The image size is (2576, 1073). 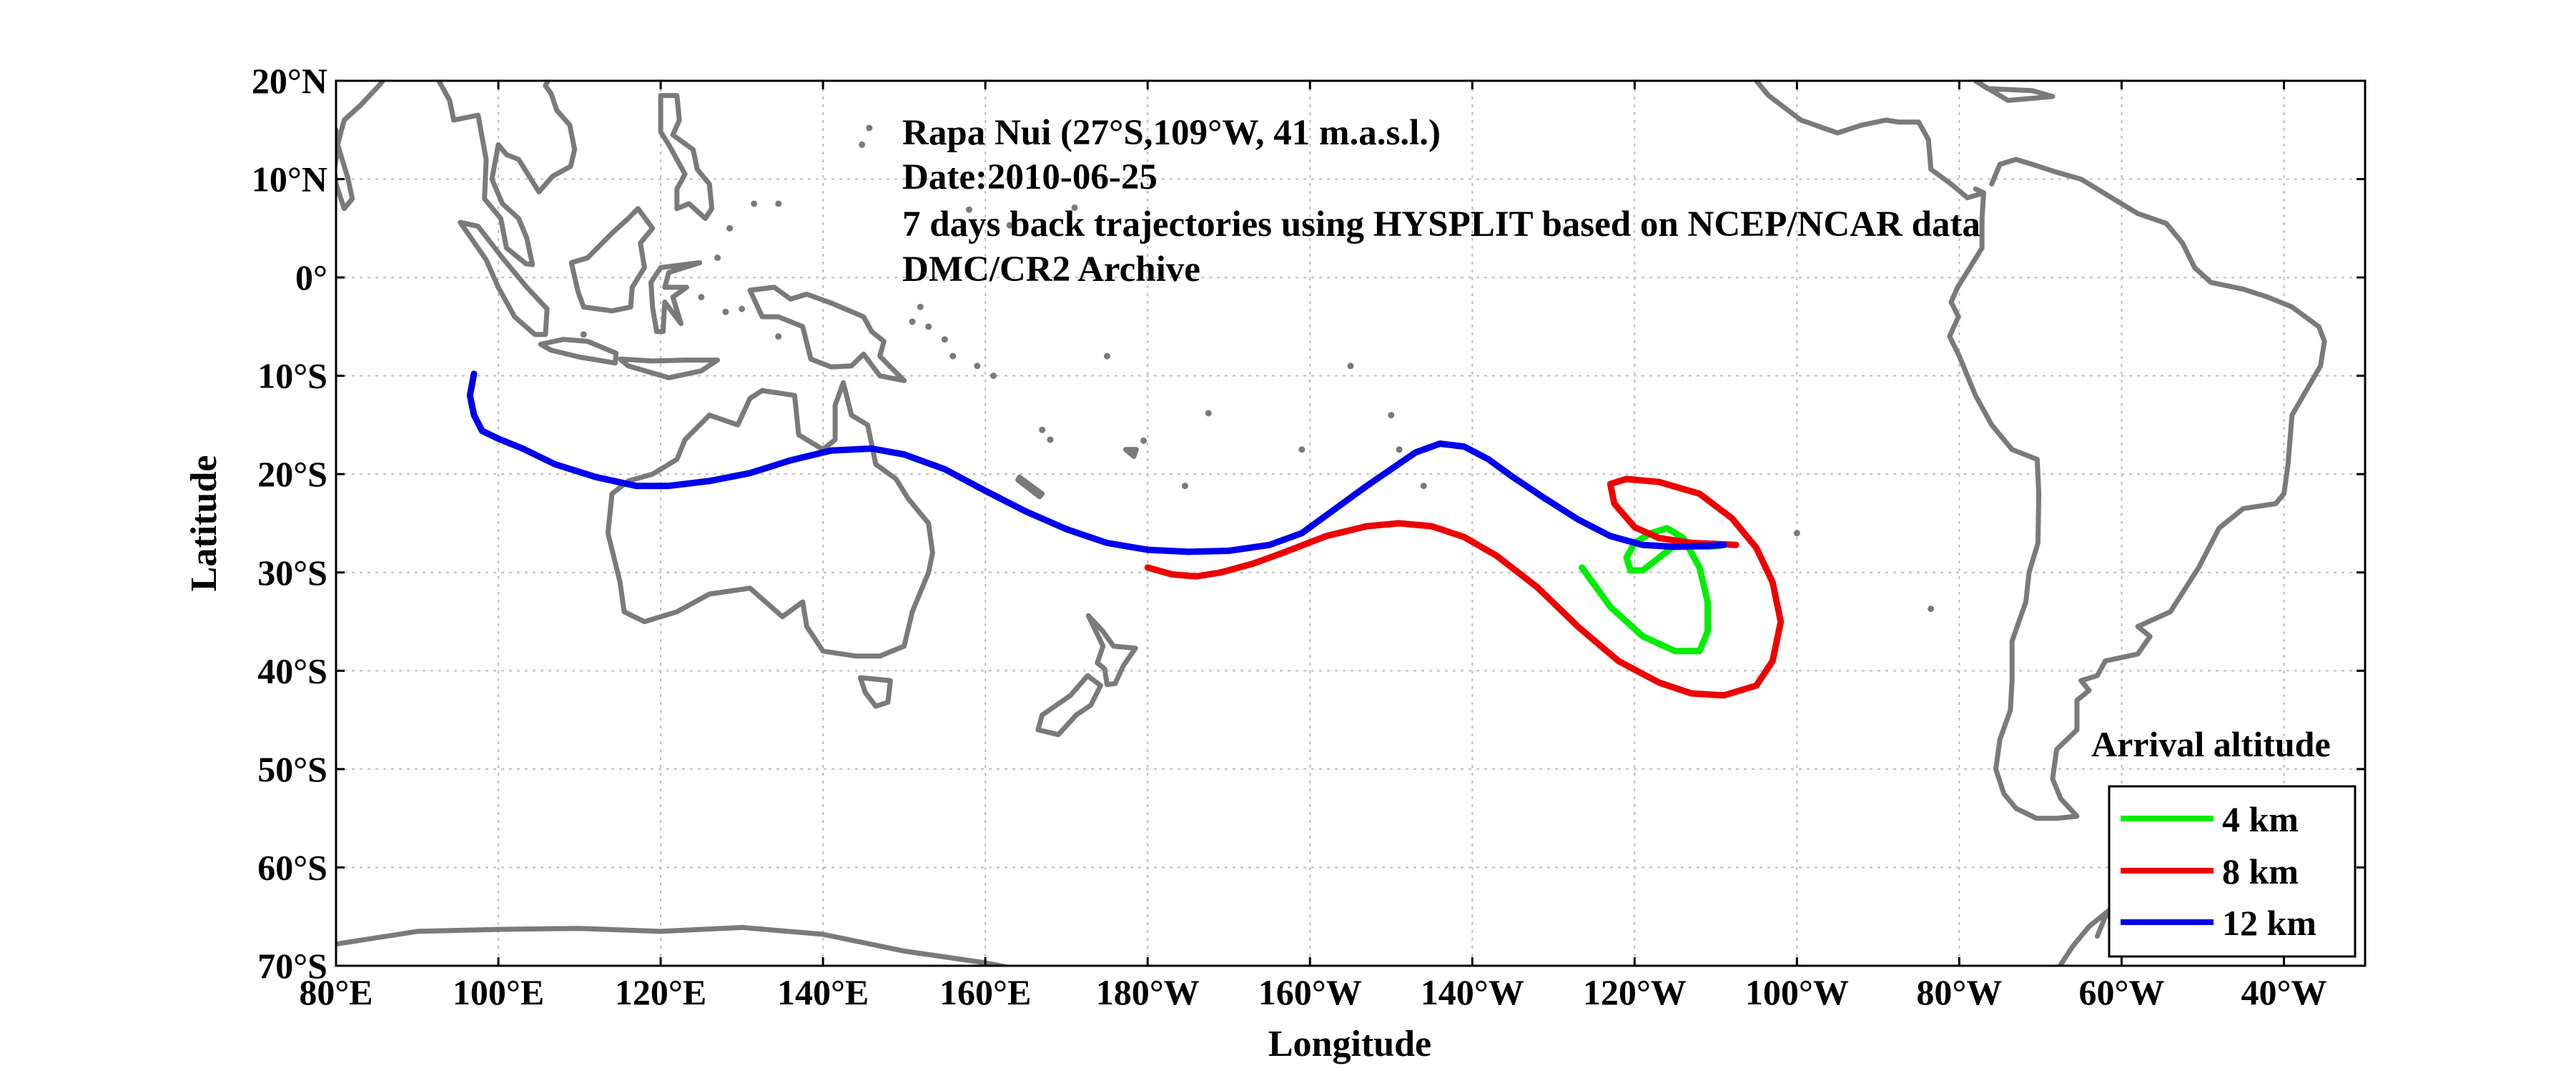 What do you see at coordinates (1030, 487) in the screenshot?
I see `coast-new-caledonia` at bounding box center [1030, 487].